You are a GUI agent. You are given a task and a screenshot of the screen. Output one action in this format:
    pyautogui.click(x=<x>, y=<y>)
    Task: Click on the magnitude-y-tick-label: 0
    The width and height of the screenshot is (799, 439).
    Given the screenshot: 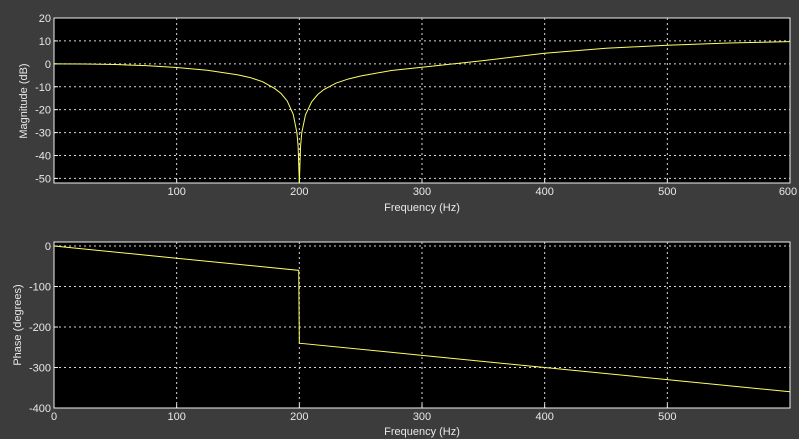 What is the action you would take?
    pyautogui.click(x=48, y=65)
    